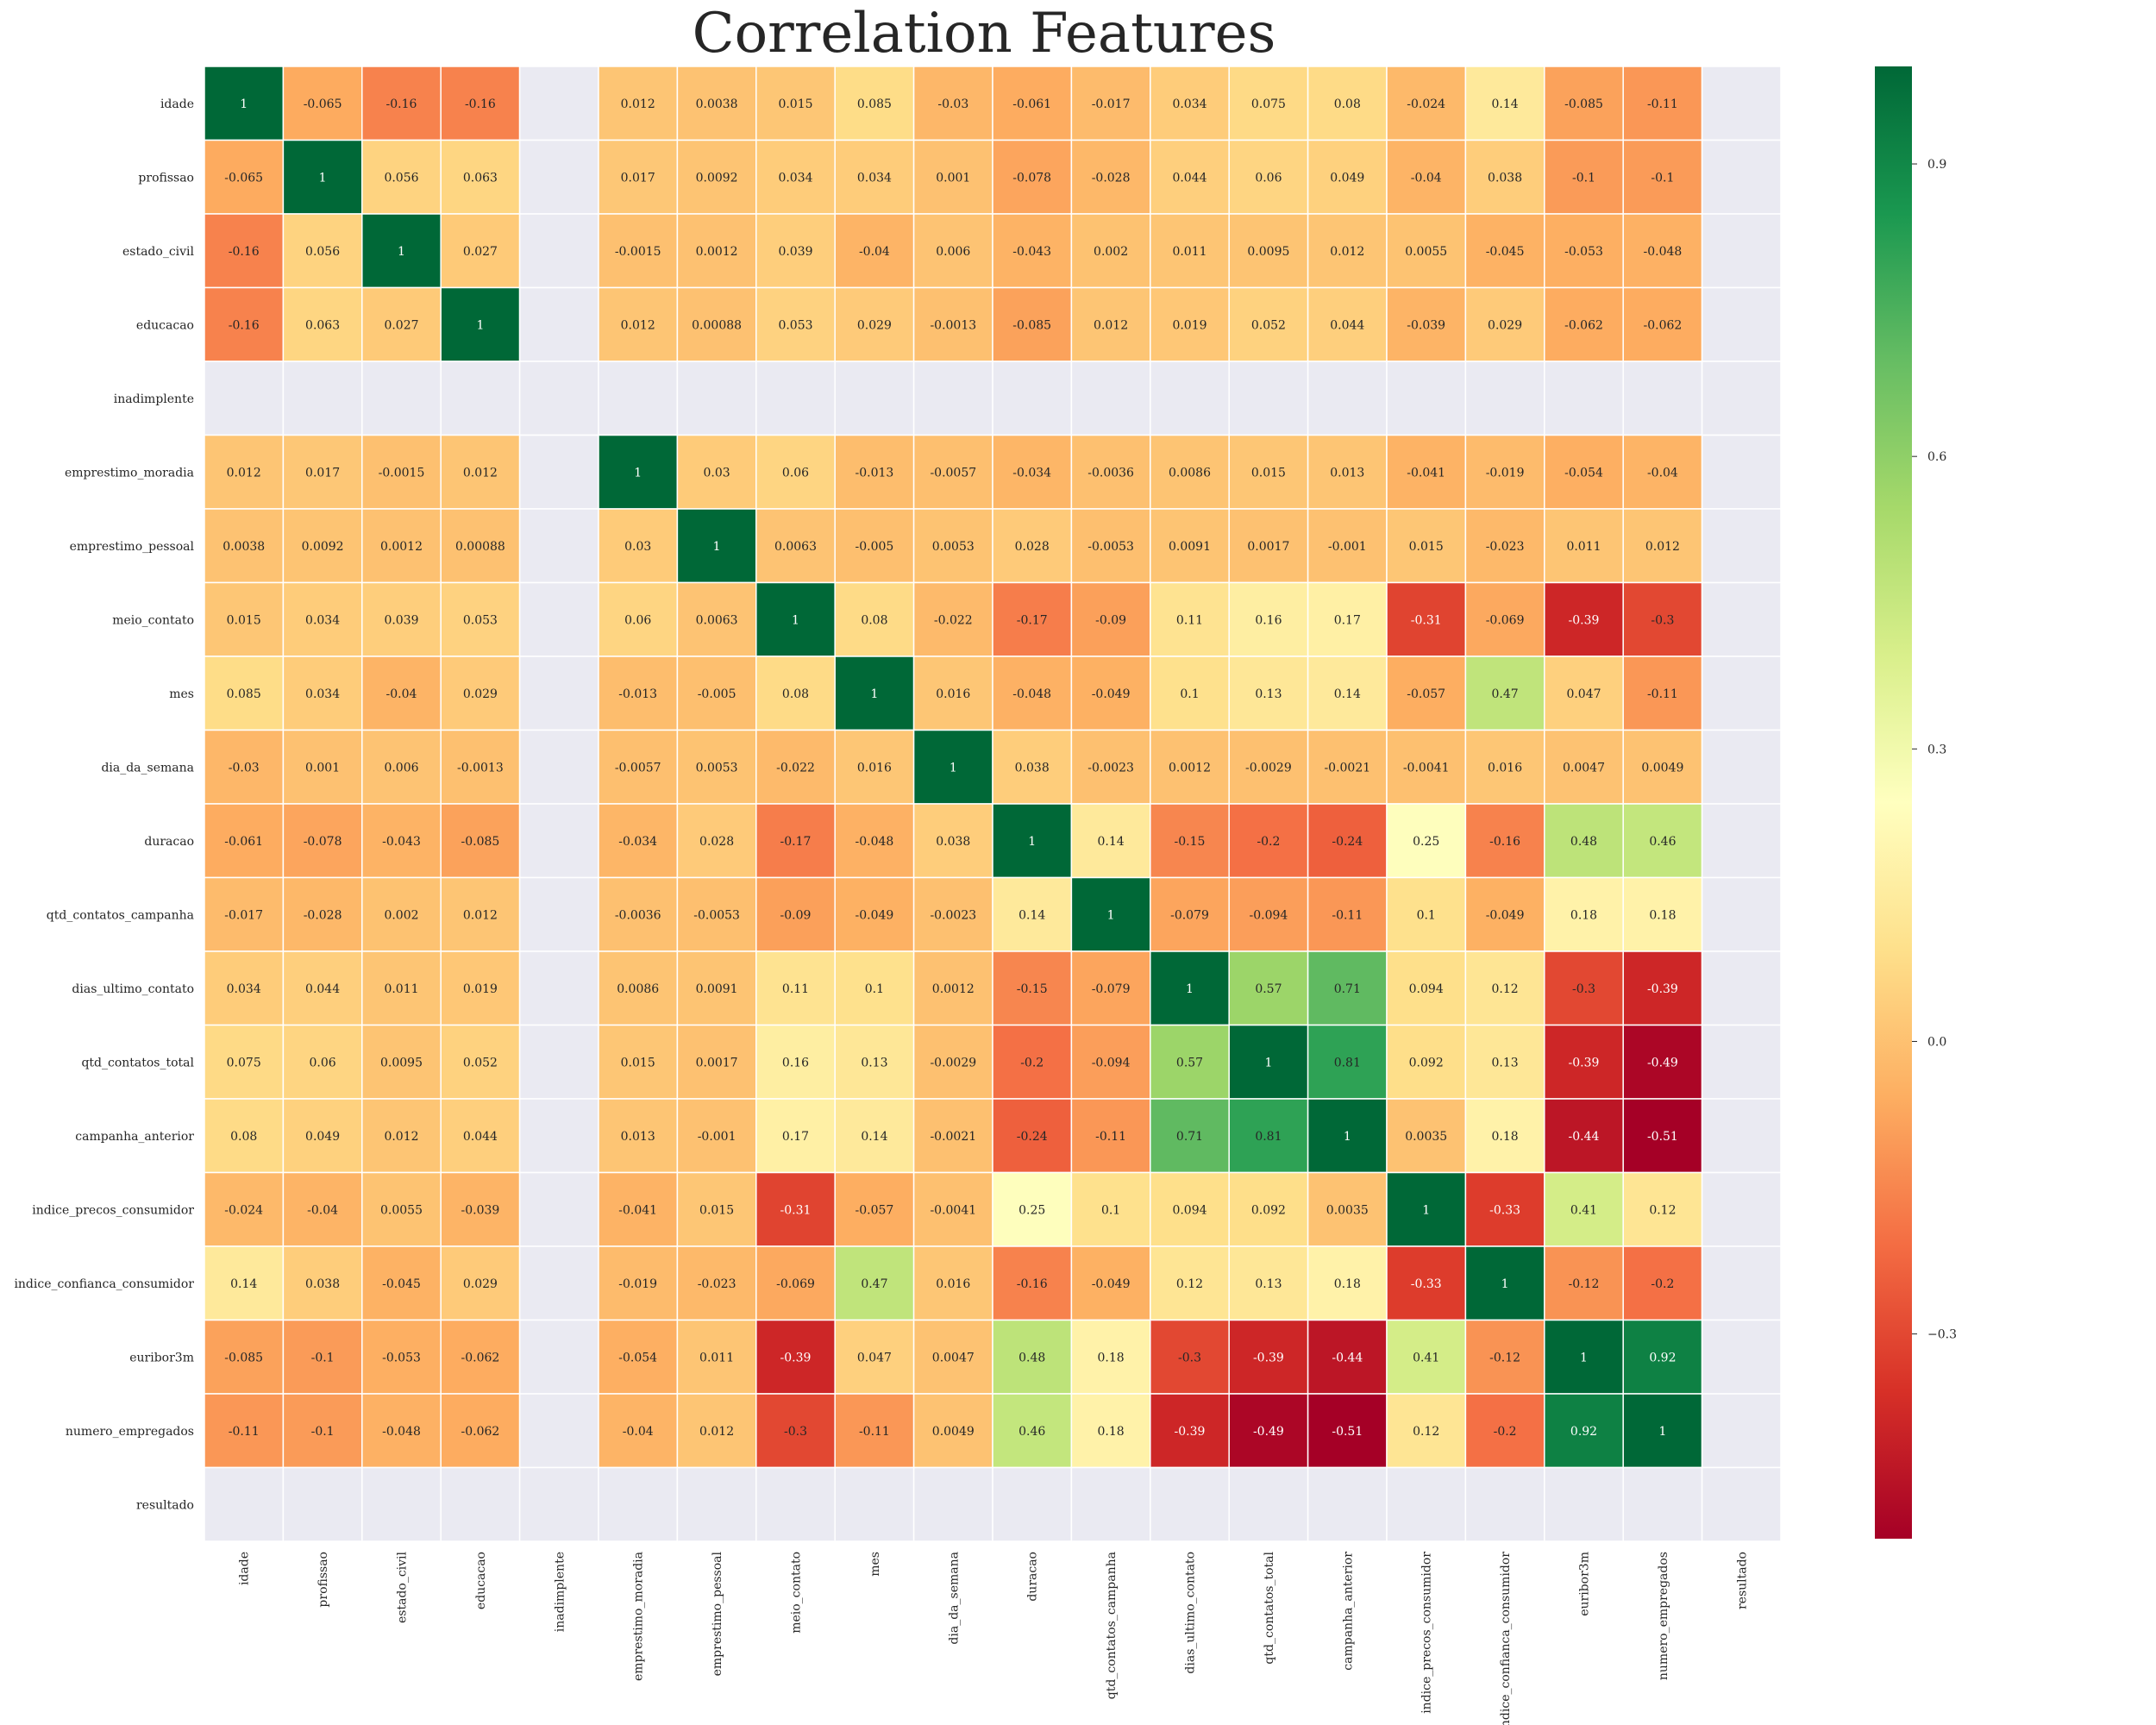 This screenshot has width=2156, height=1725. I want to click on cell-value-label: 0.0091, so click(1190, 547).